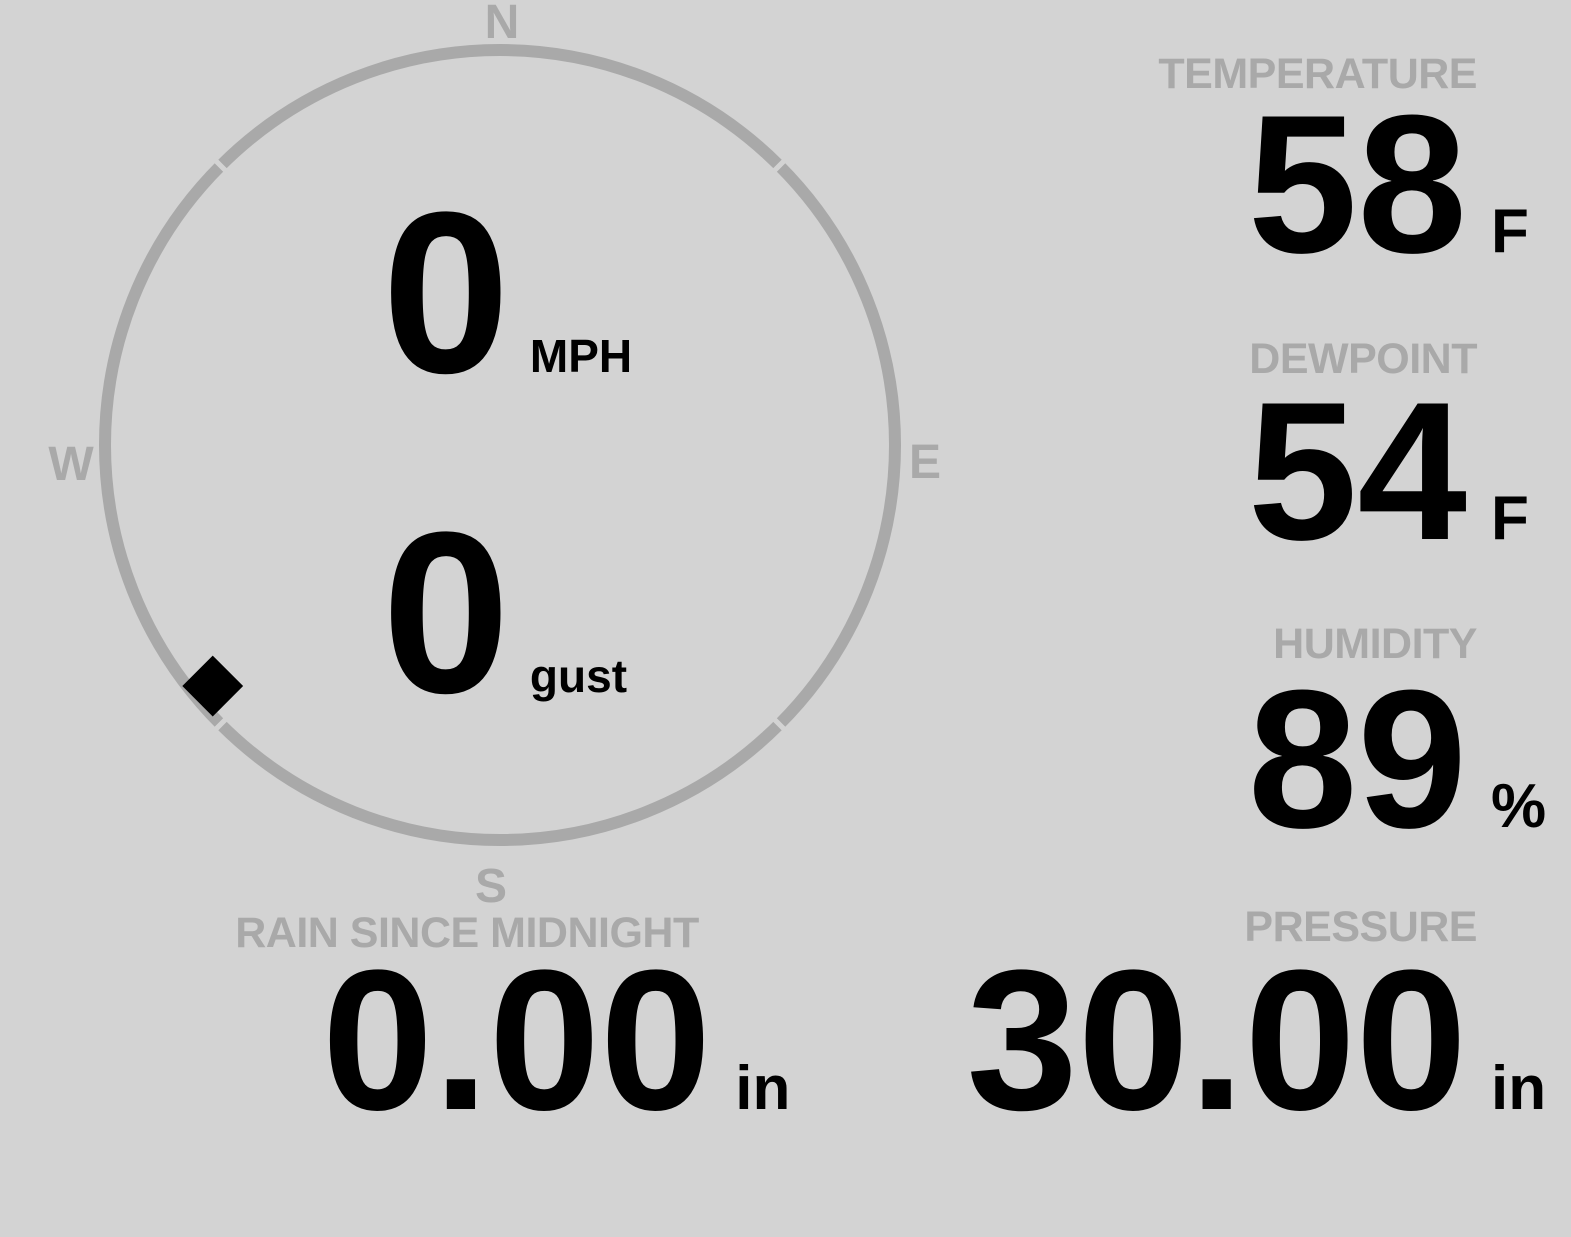  What do you see at coordinates (491, 885) in the screenshot?
I see `compass-label-south: S` at bounding box center [491, 885].